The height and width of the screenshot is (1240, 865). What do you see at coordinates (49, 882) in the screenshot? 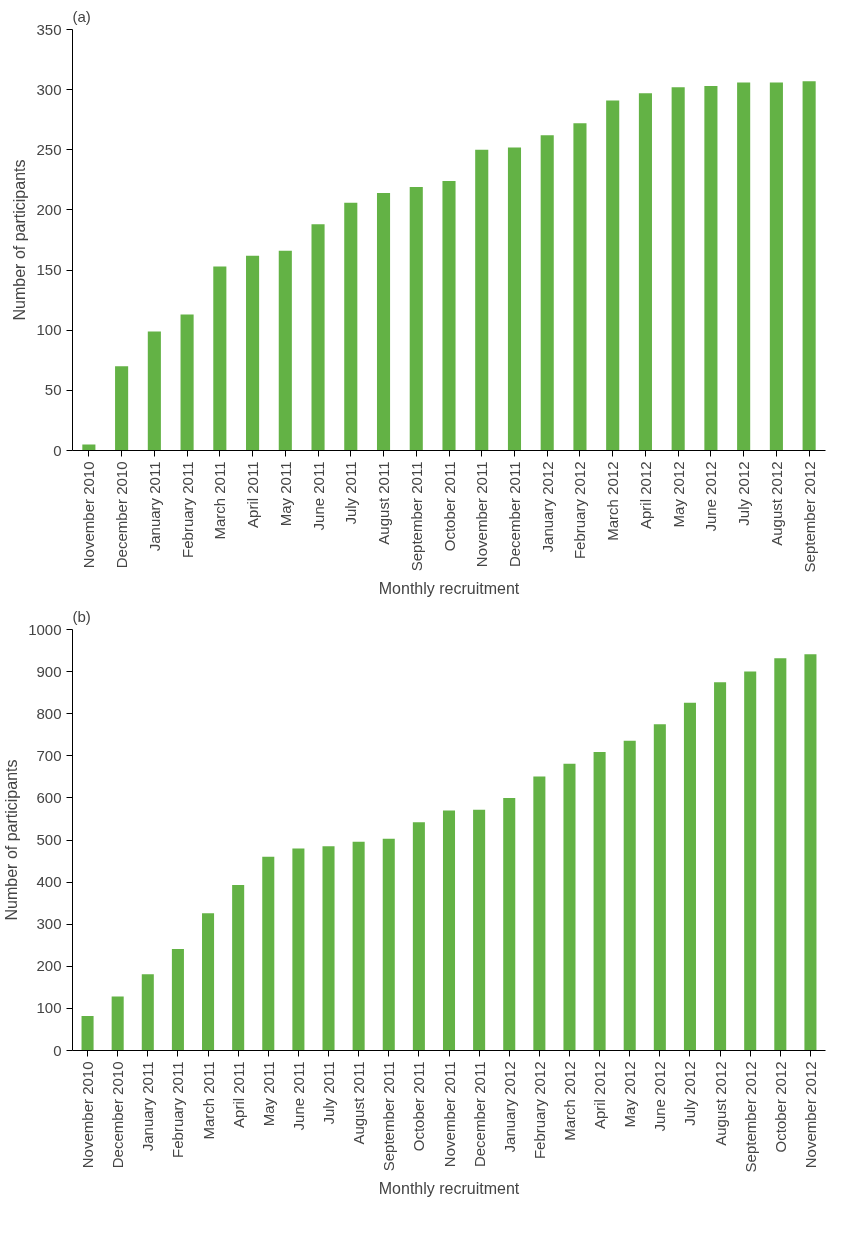
I see `y-tick-label: 400` at bounding box center [49, 882].